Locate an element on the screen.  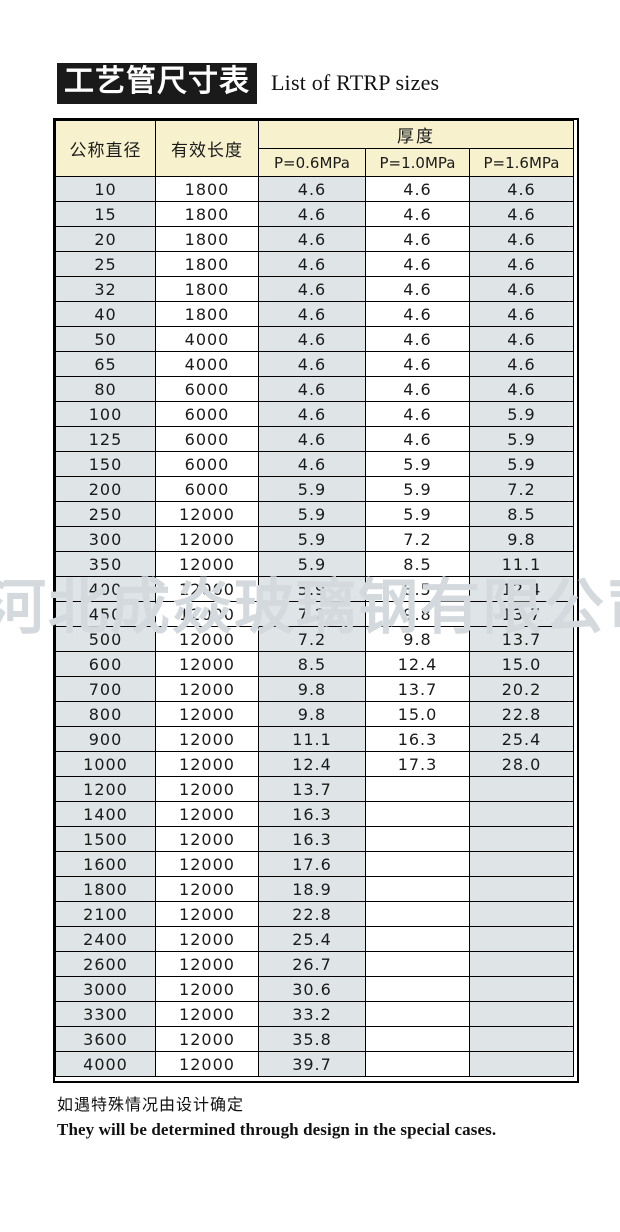
cell-nominal-diameter: 250 is located at coordinates (105, 514).